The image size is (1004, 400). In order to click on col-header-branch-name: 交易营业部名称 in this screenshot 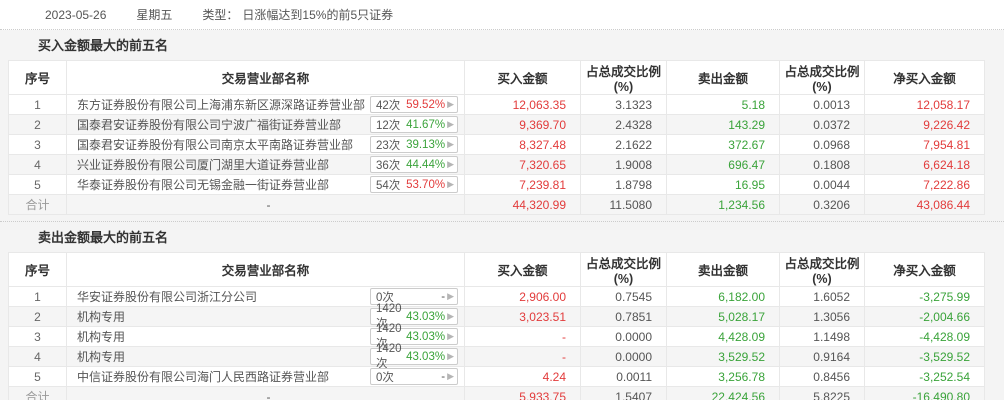, I will do `click(265, 77)`.